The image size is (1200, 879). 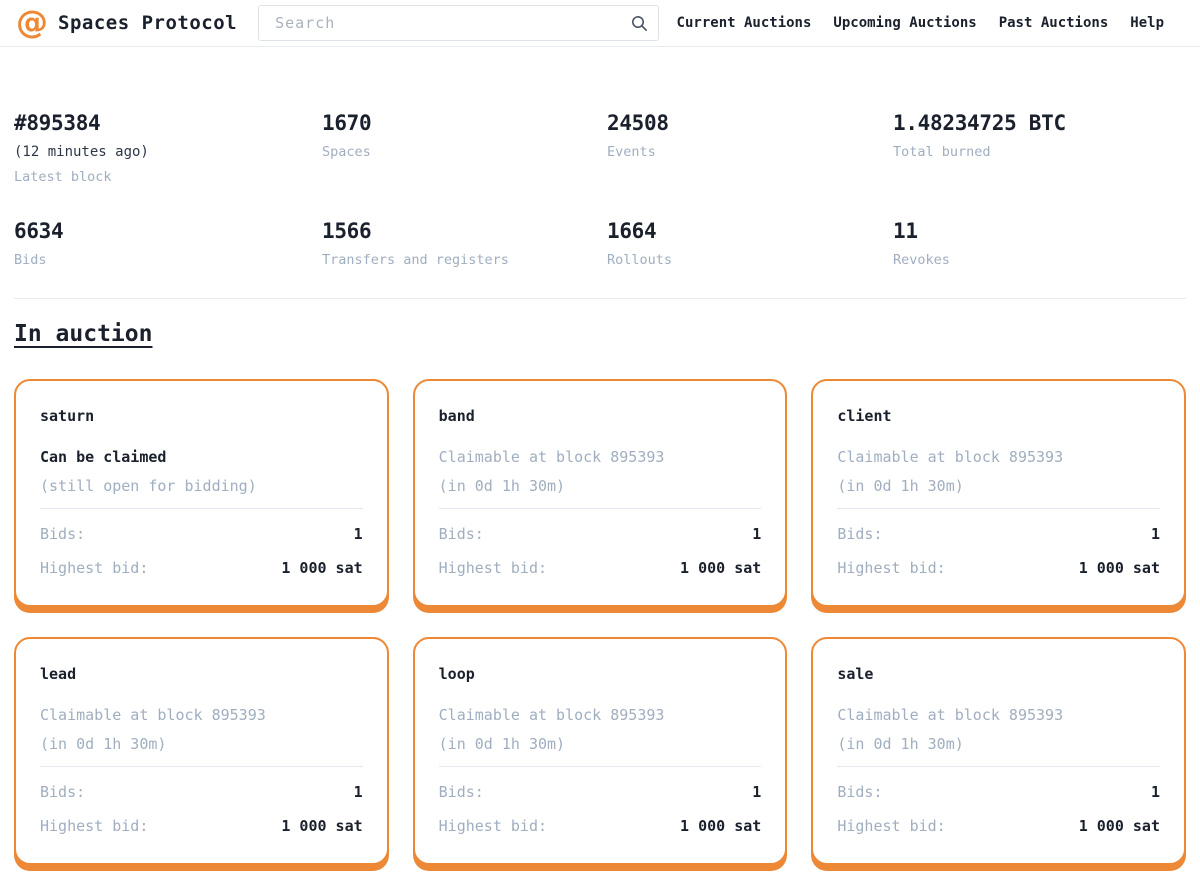 What do you see at coordinates (58, 674) in the screenshot?
I see `auction-name: lead` at bounding box center [58, 674].